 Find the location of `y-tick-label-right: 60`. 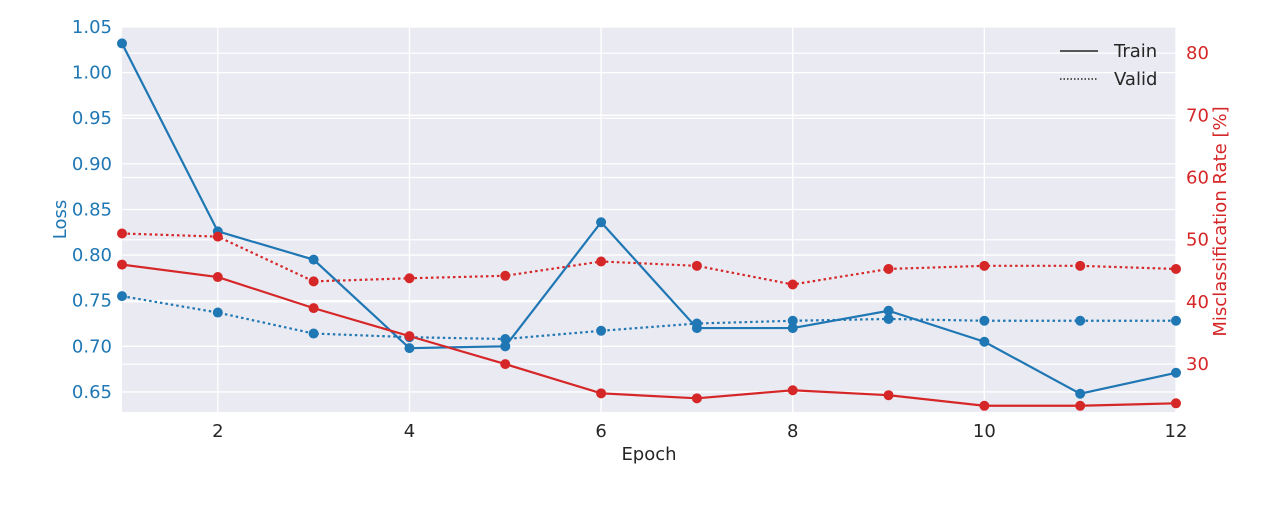

y-tick-label-right: 60 is located at coordinates (1197, 178).